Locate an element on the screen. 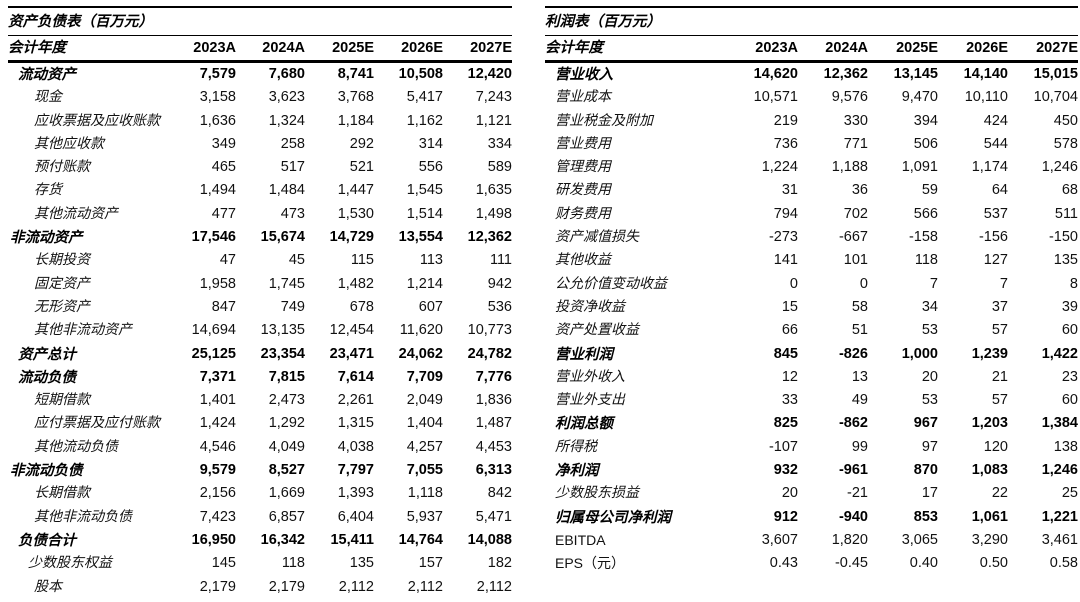  cell-value: 3,065 is located at coordinates (919, 539).